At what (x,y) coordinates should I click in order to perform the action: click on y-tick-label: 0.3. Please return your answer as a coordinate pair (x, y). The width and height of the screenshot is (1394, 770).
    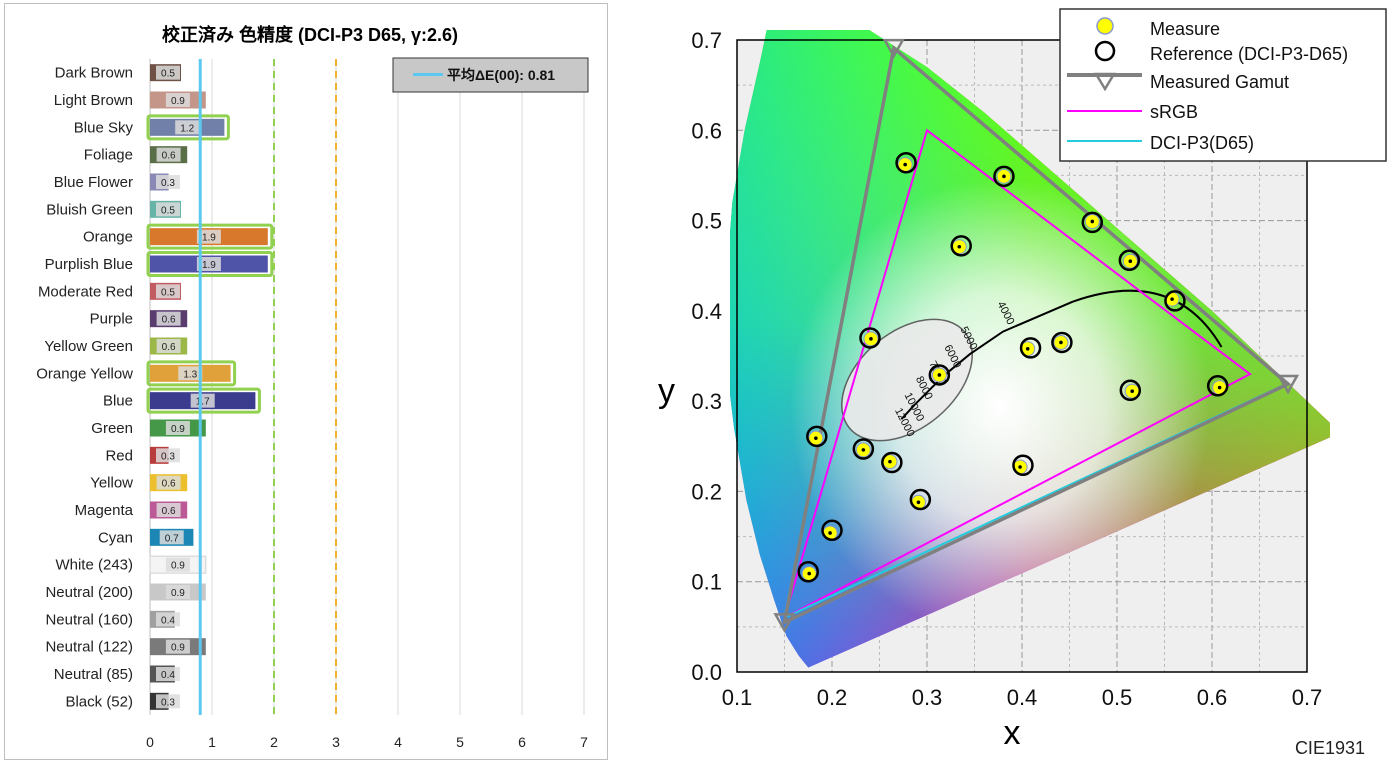
    Looking at the image, I should click on (706, 401).